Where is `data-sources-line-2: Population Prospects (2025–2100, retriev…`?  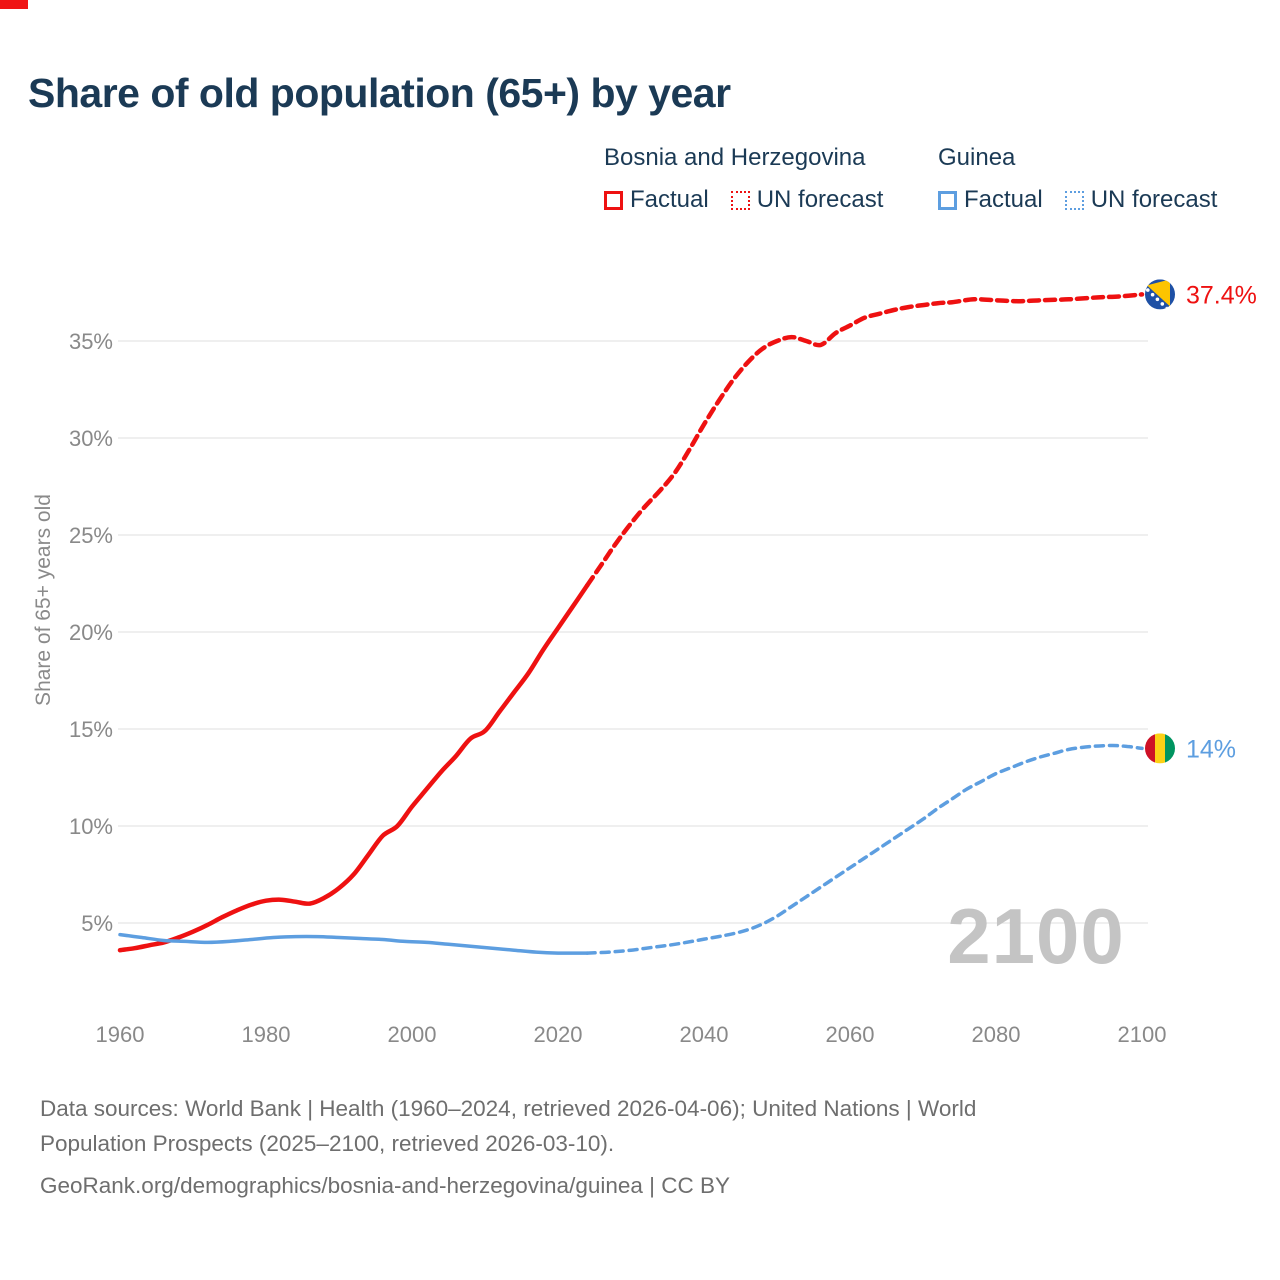 data-sources-line-2: Population Prospects (2025–2100, retriev… is located at coordinates (327, 1143).